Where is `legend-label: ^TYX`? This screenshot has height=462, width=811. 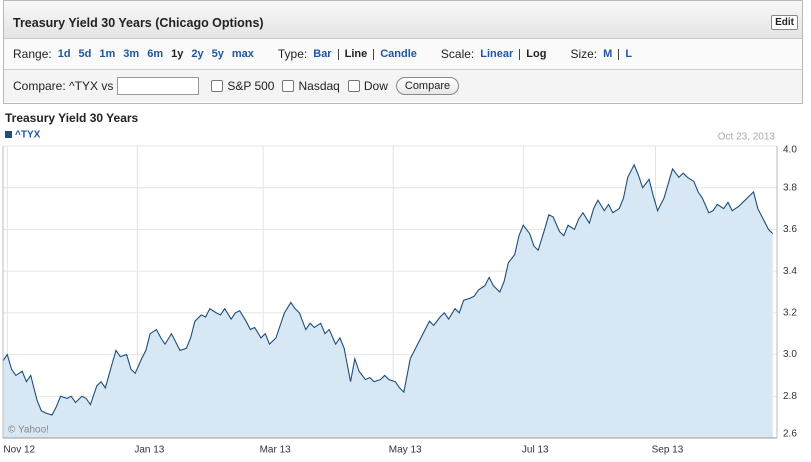 legend-label: ^TYX is located at coordinates (28, 135).